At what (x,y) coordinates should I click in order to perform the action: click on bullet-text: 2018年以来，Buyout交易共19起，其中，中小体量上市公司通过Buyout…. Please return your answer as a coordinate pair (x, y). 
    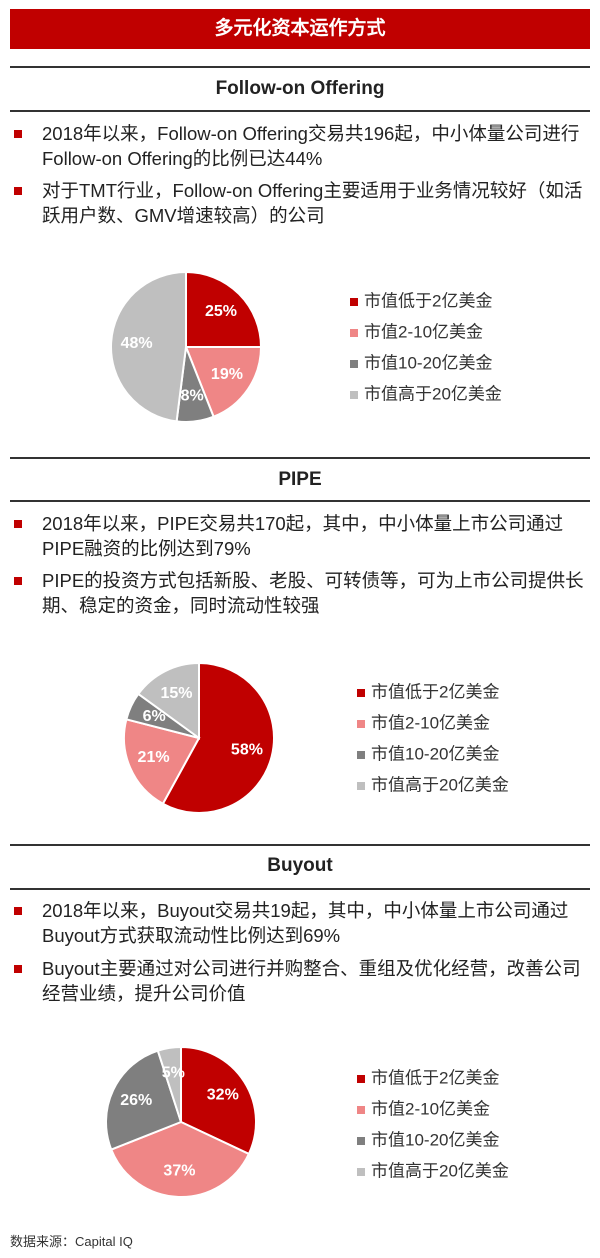
    Looking at the image, I should click on (305, 923).